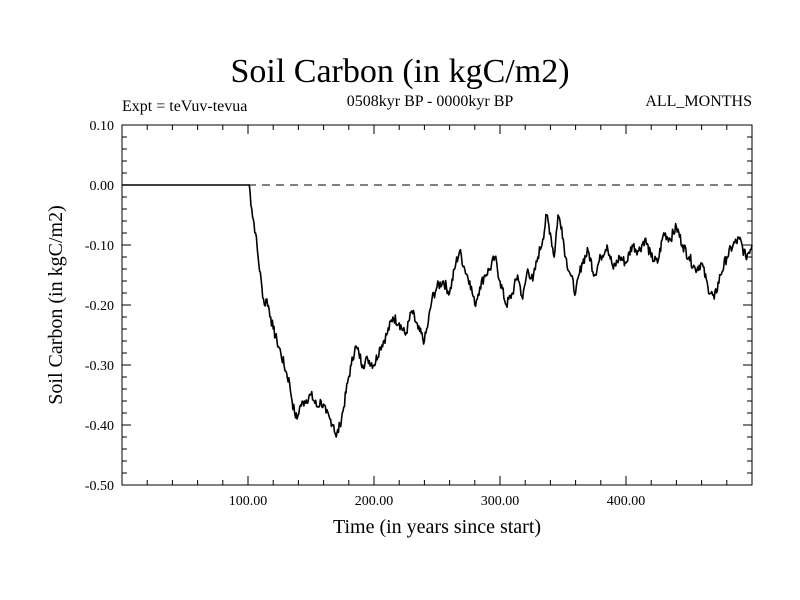 This screenshot has height=600, width=800. Describe the element at coordinates (102, 186) in the screenshot. I see `y-tick-label: 0.00` at that location.